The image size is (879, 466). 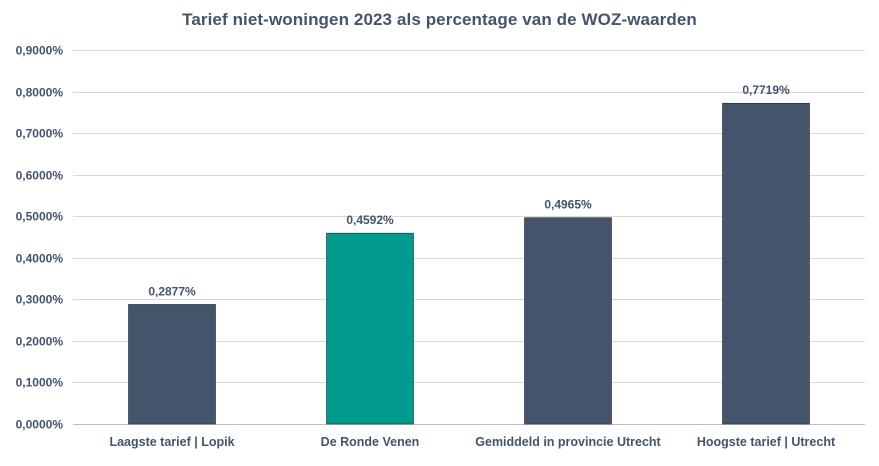 What do you see at coordinates (40, 51) in the screenshot?
I see `y-tick-label: 0,9000%` at bounding box center [40, 51].